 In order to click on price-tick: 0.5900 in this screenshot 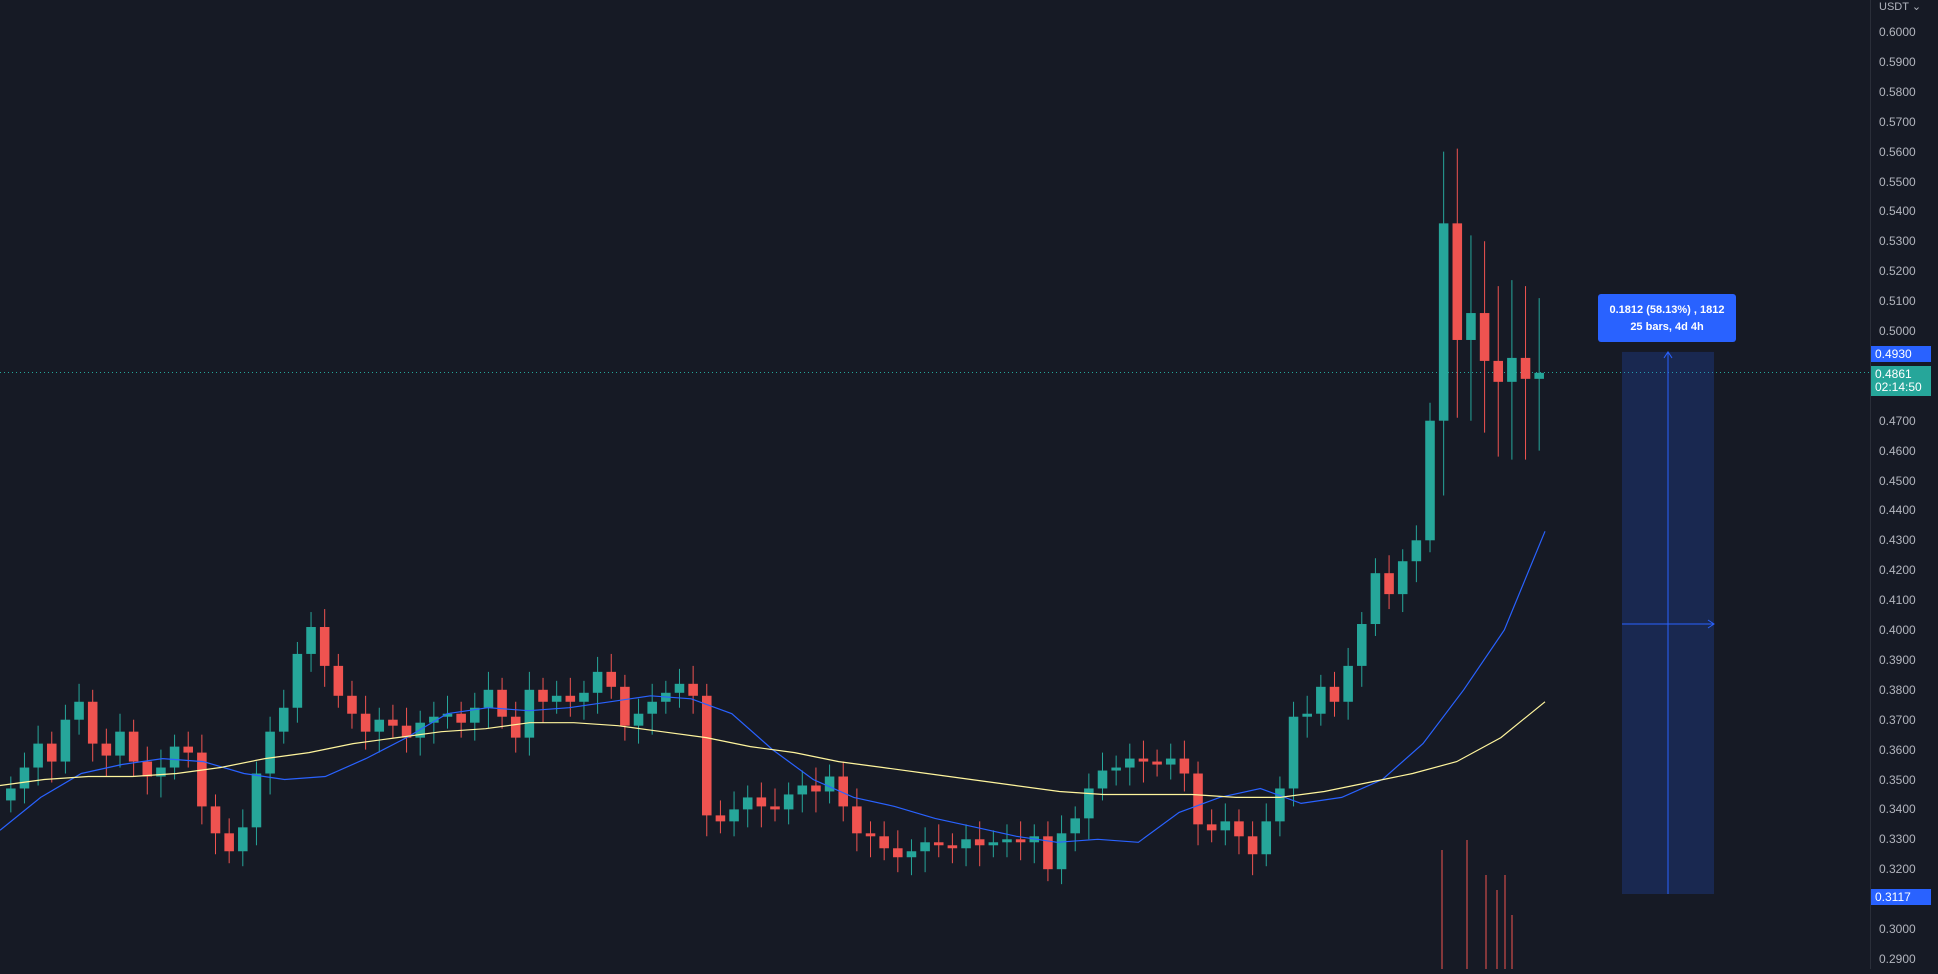, I will do `click(1897, 61)`.